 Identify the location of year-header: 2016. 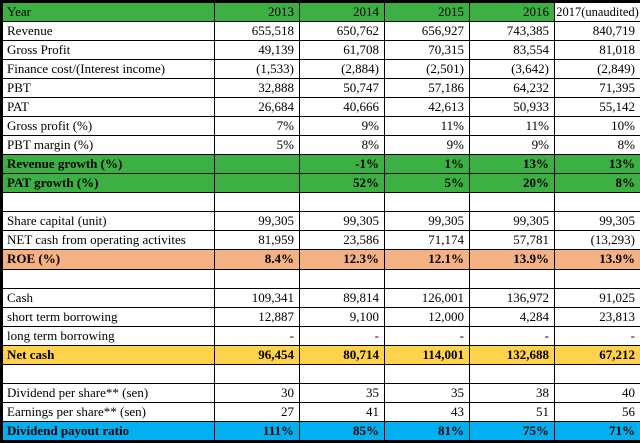
(512, 11).